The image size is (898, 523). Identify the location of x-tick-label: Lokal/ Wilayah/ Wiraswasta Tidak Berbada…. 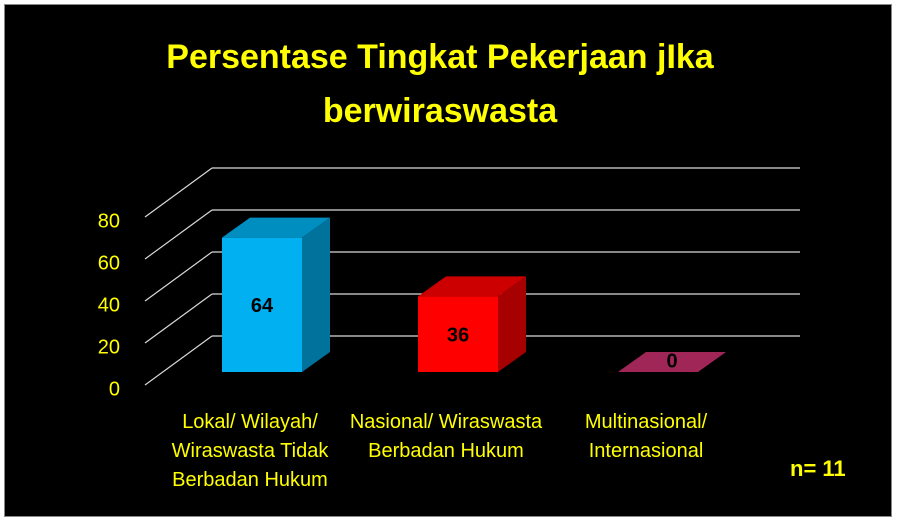
(250, 451).